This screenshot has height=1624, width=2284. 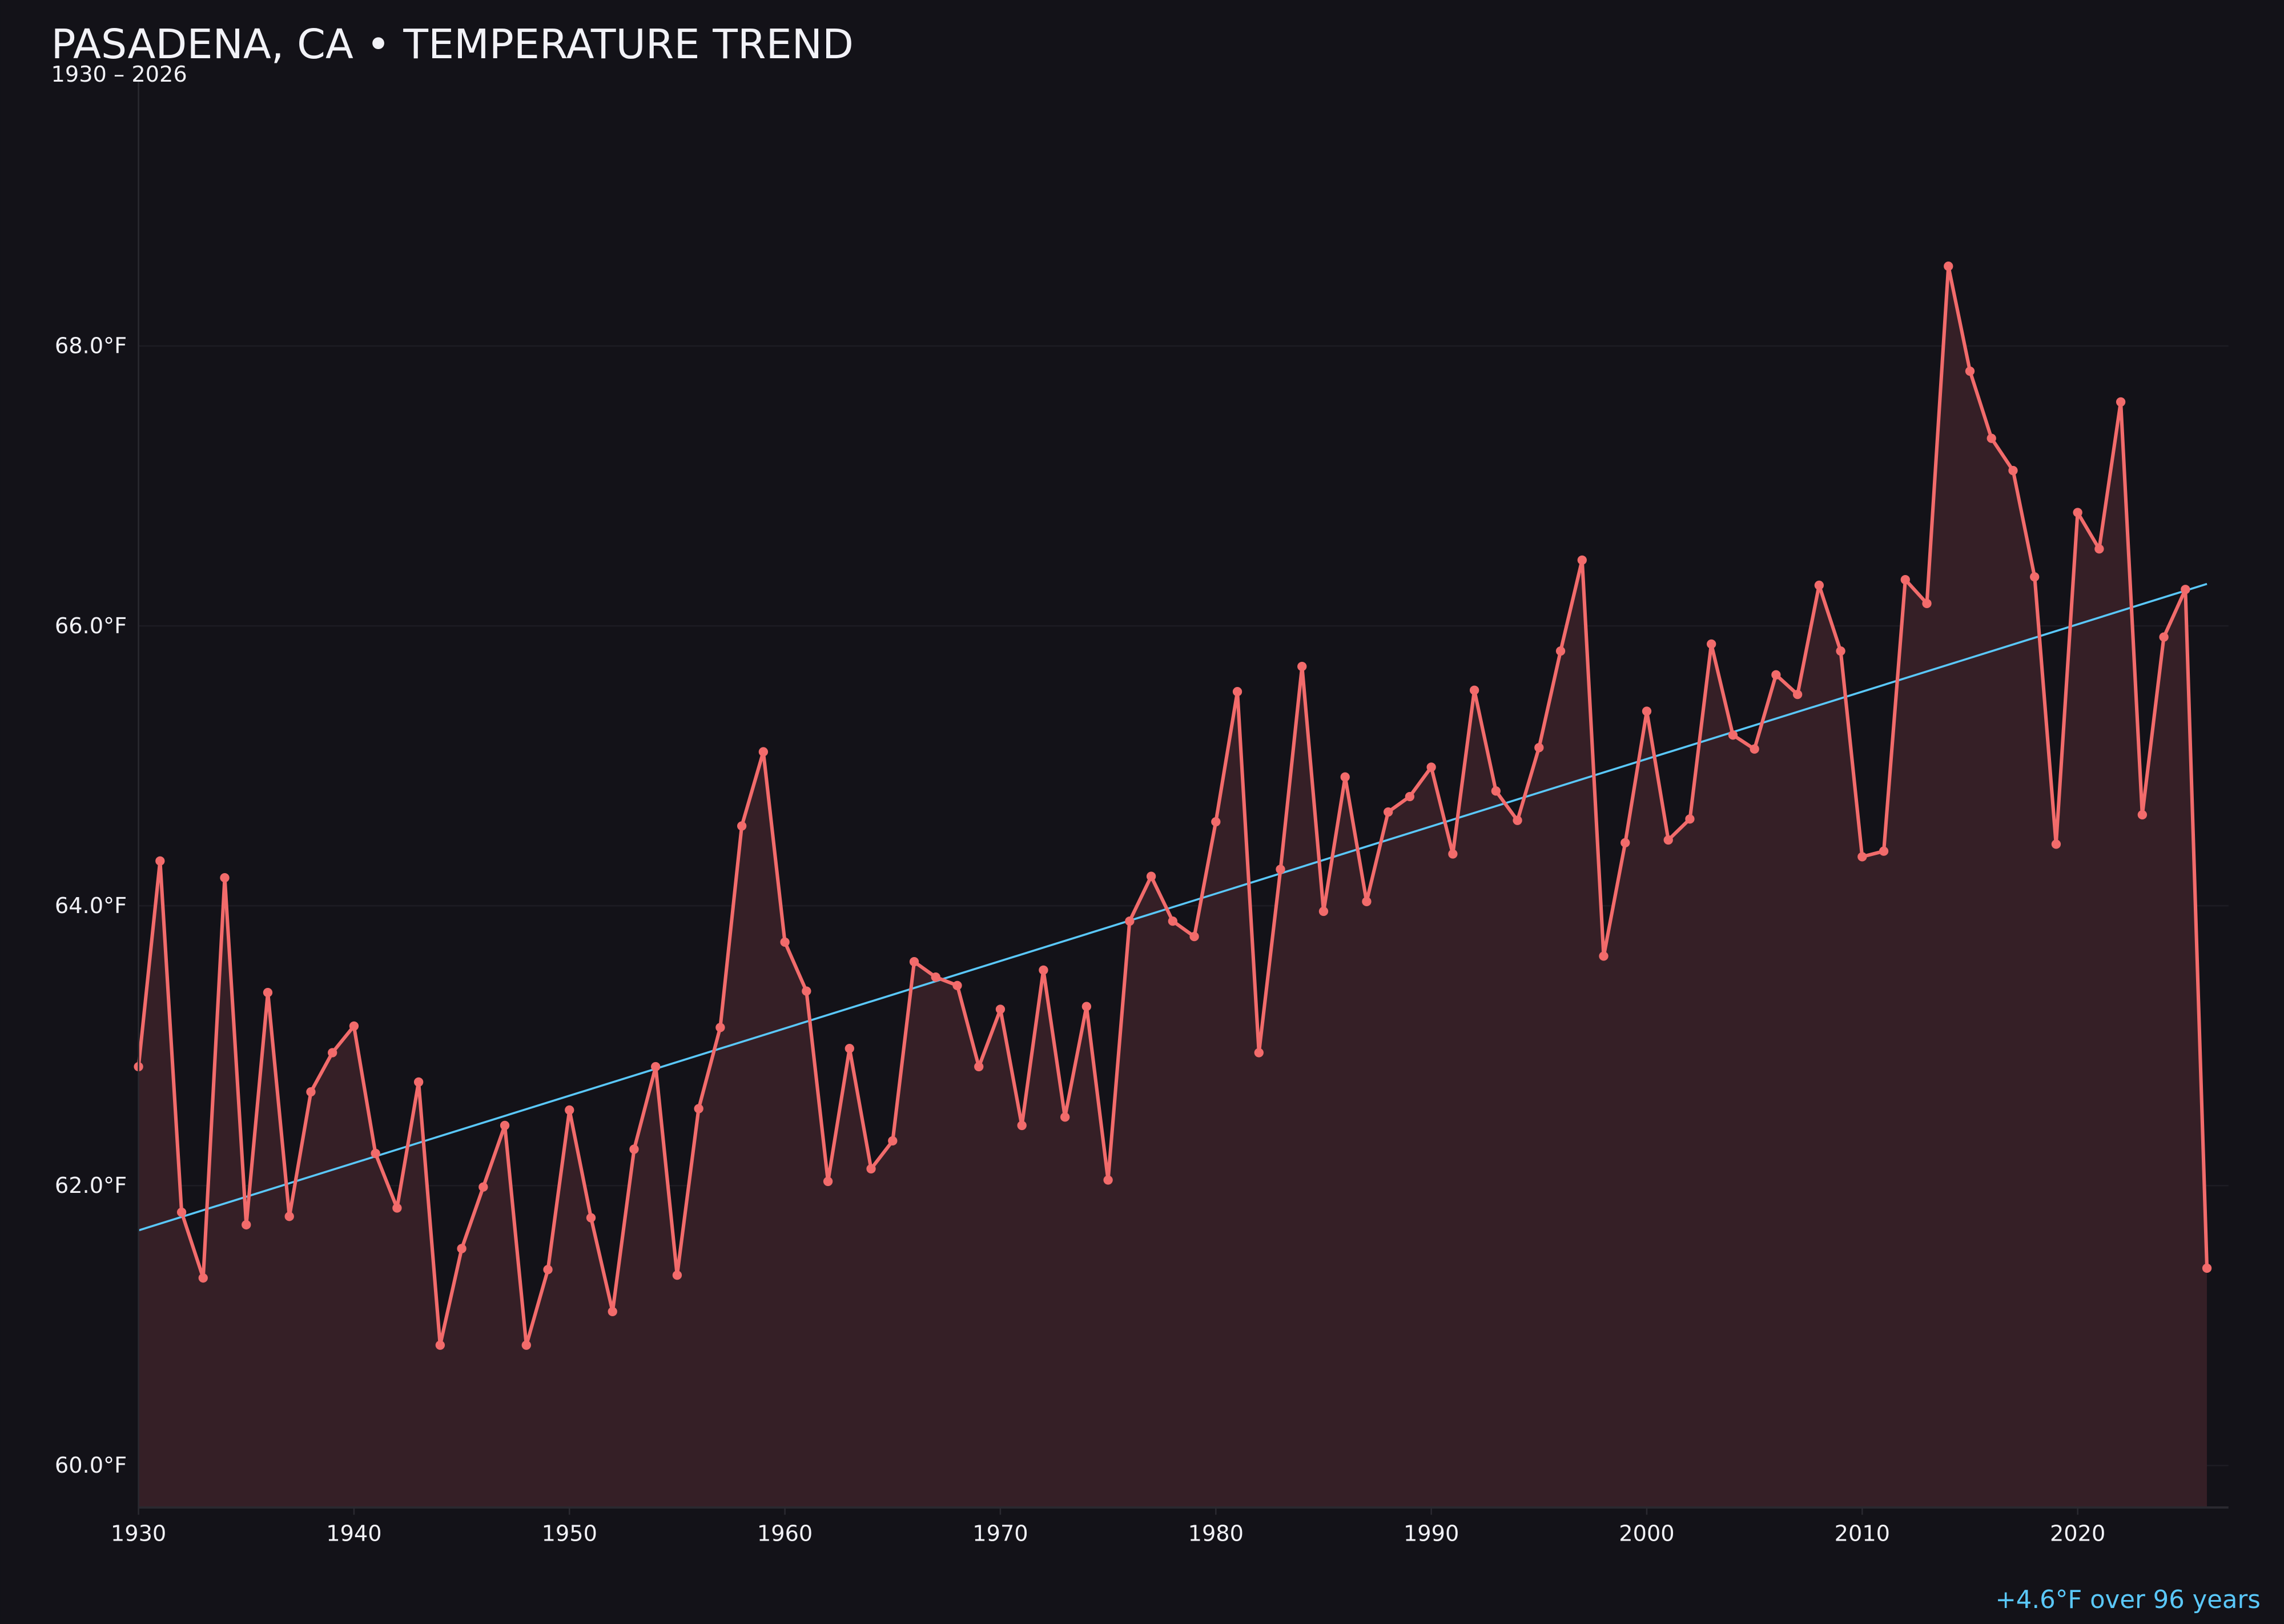 What do you see at coordinates (2077, 1534) in the screenshot?
I see `x-tick-label: 2020` at bounding box center [2077, 1534].